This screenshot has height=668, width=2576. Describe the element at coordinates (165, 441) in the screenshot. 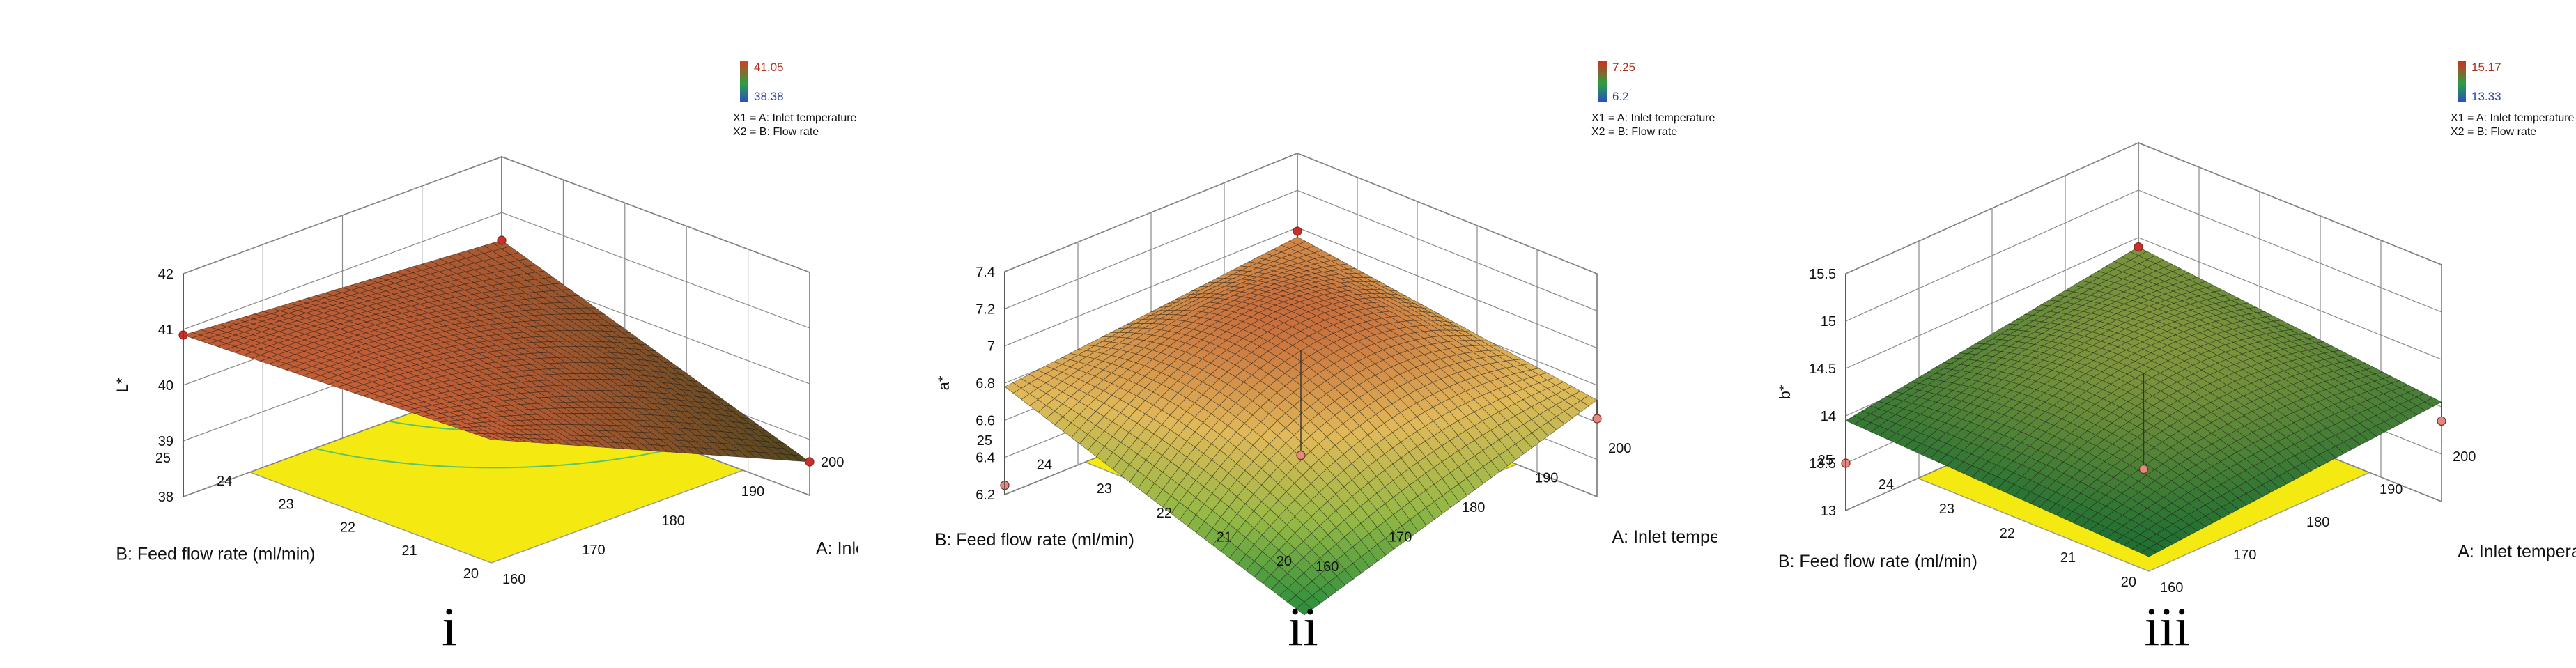

I see `z-tick-label: 39` at that location.